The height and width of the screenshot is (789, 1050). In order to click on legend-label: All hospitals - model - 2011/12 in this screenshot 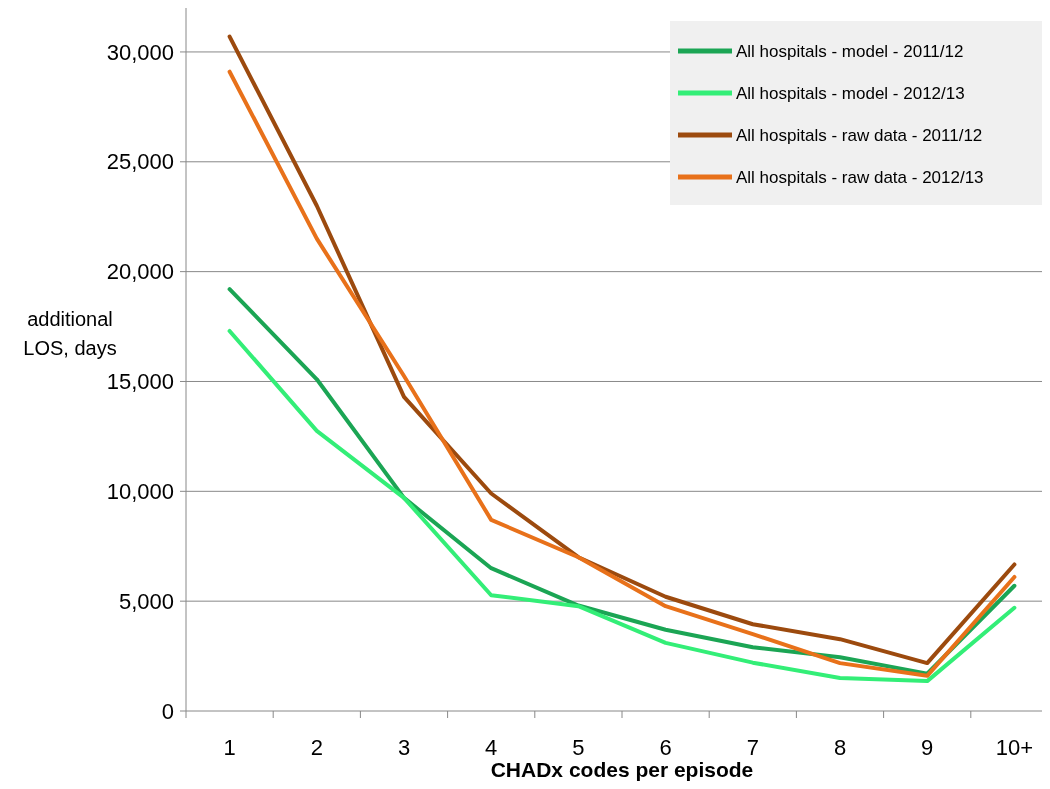, I will do `click(850, 51)`.